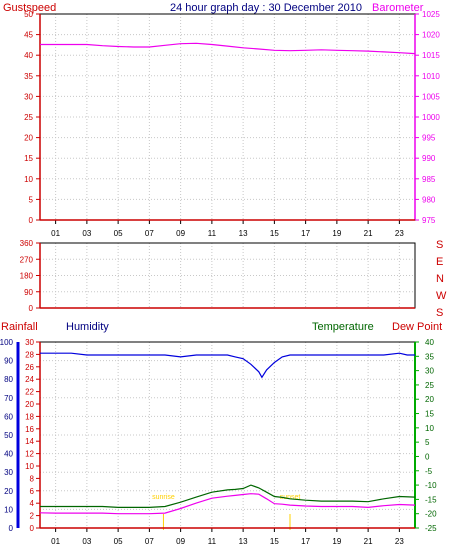 This screenshot has height=555, width=466. I want to click on gustspeed-tick-label: 45, so click(28, 35).